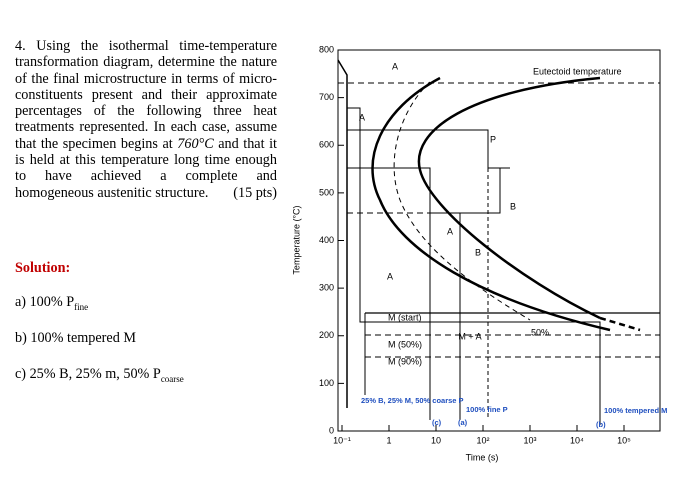 The width and height of the screenshot is (697, 492). I want to click on diagram-label: Eutectoid temperature, so click(577, 71).